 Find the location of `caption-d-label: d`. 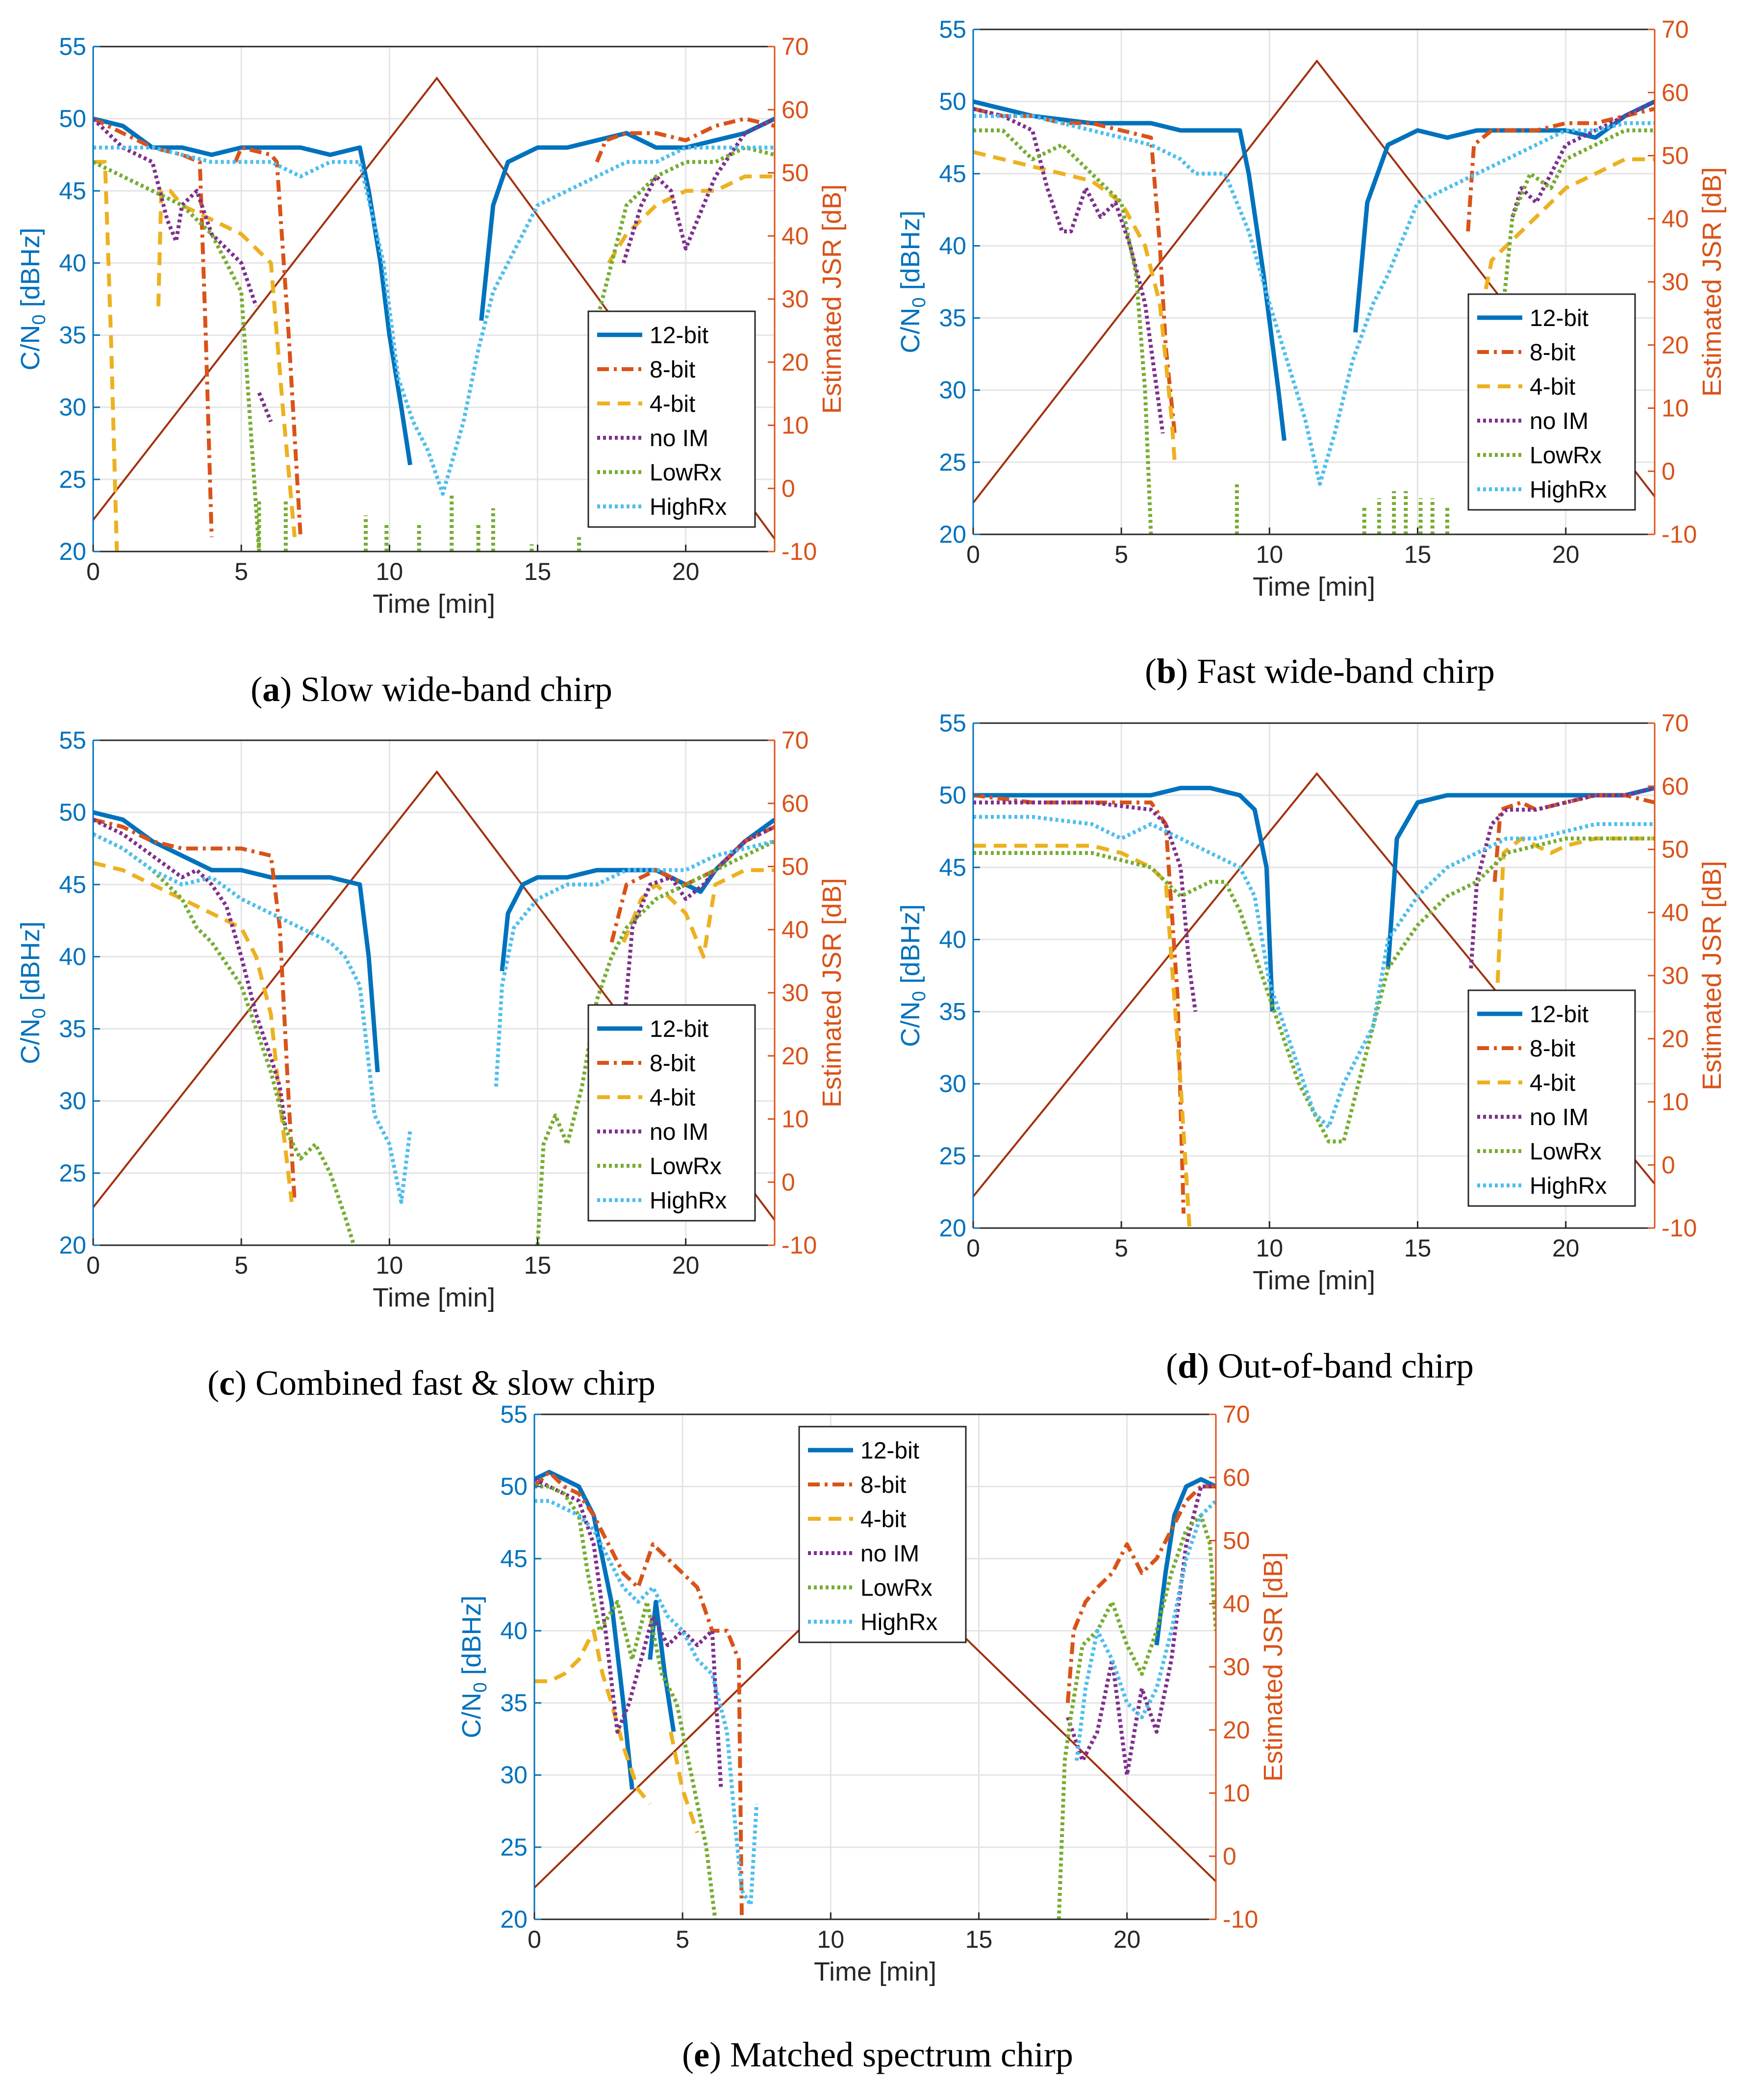

caption-d-label: d is located at coordinates (1187, 1366).